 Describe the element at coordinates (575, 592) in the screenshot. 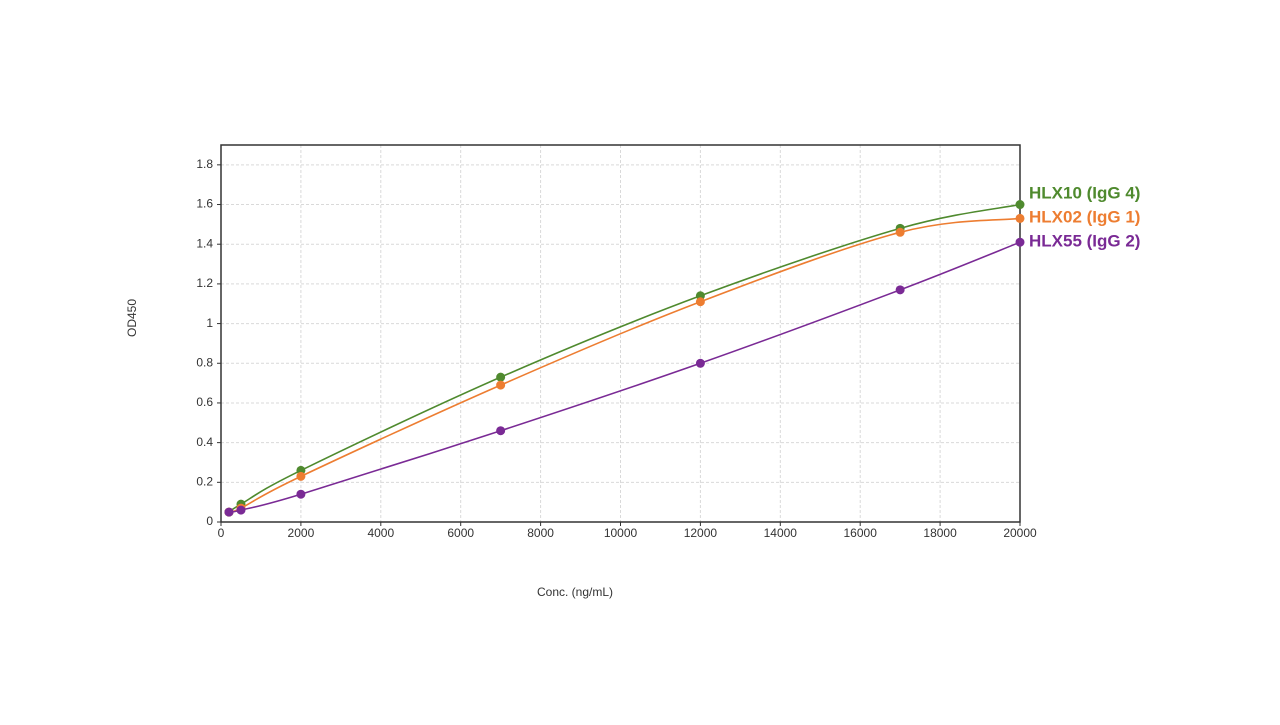

I see `x-axis-label: Conc. (ng/mL)` at that location.